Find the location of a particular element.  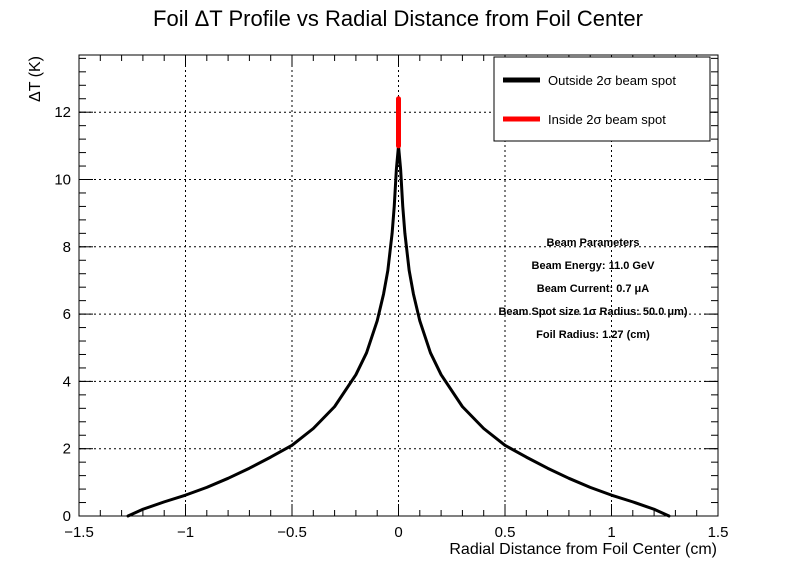

y-tick-label: 12 is located at coordinates (62, 112).